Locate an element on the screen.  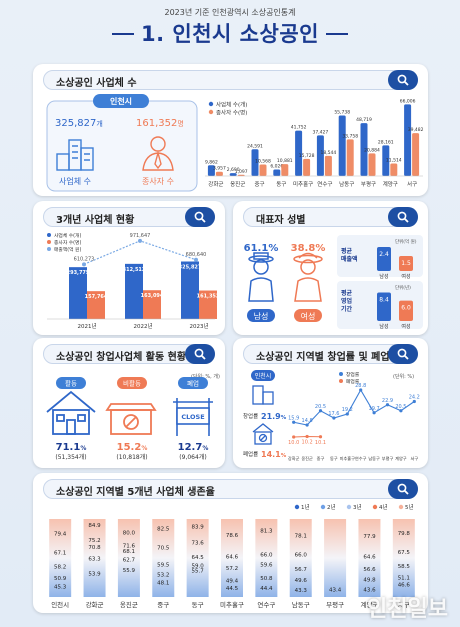
data-label: 17.6 is located at coordinates (333, 414).